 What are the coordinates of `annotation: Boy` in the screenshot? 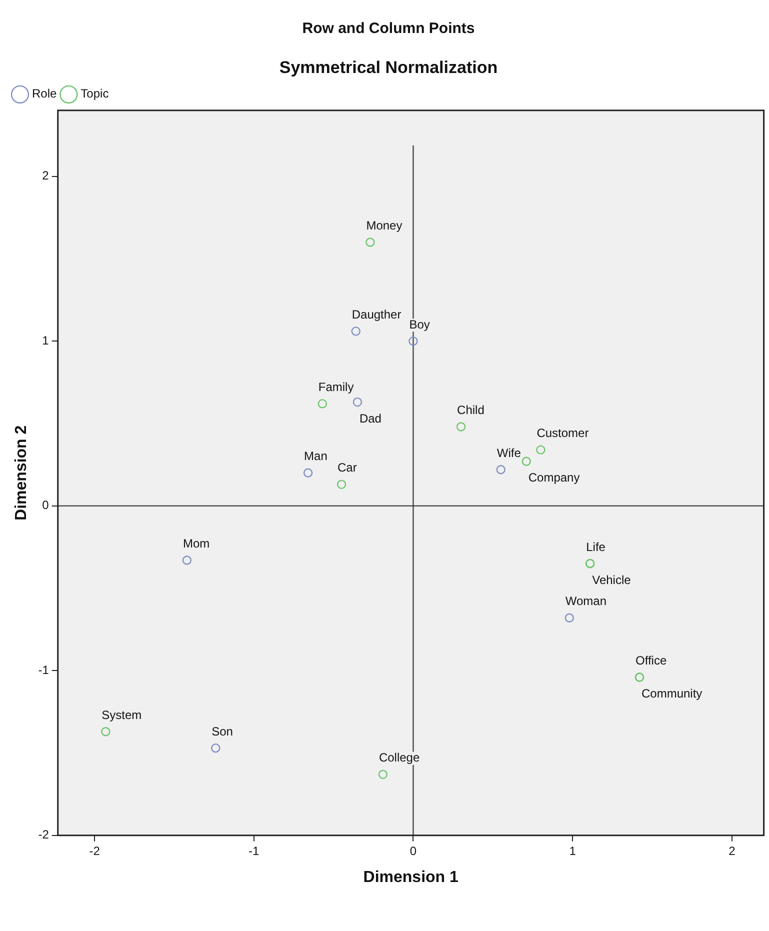 It's located at (419, 324).